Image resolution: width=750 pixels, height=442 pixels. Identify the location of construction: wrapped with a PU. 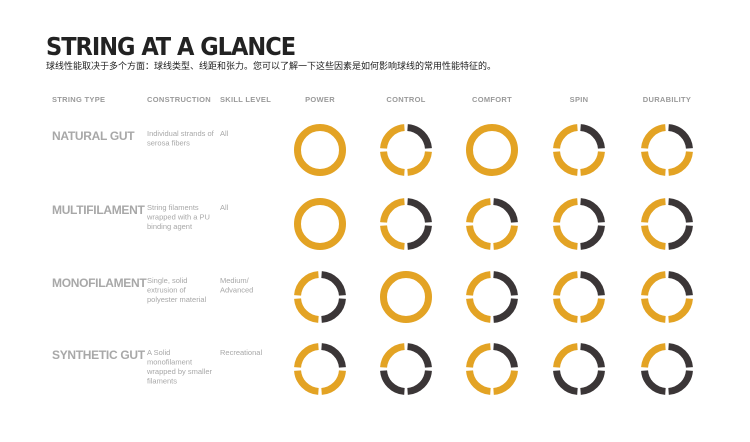
(178, 217).